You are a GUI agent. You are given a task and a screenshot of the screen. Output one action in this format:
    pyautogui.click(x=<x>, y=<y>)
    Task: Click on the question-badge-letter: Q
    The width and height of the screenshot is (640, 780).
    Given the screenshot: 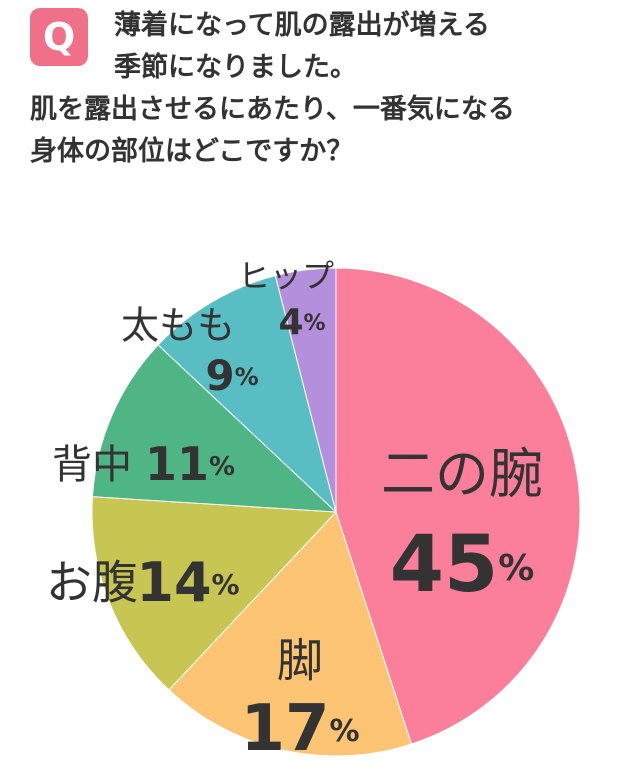 What is the action you would take?
    pyautogui.click(x=59, y=37)
    